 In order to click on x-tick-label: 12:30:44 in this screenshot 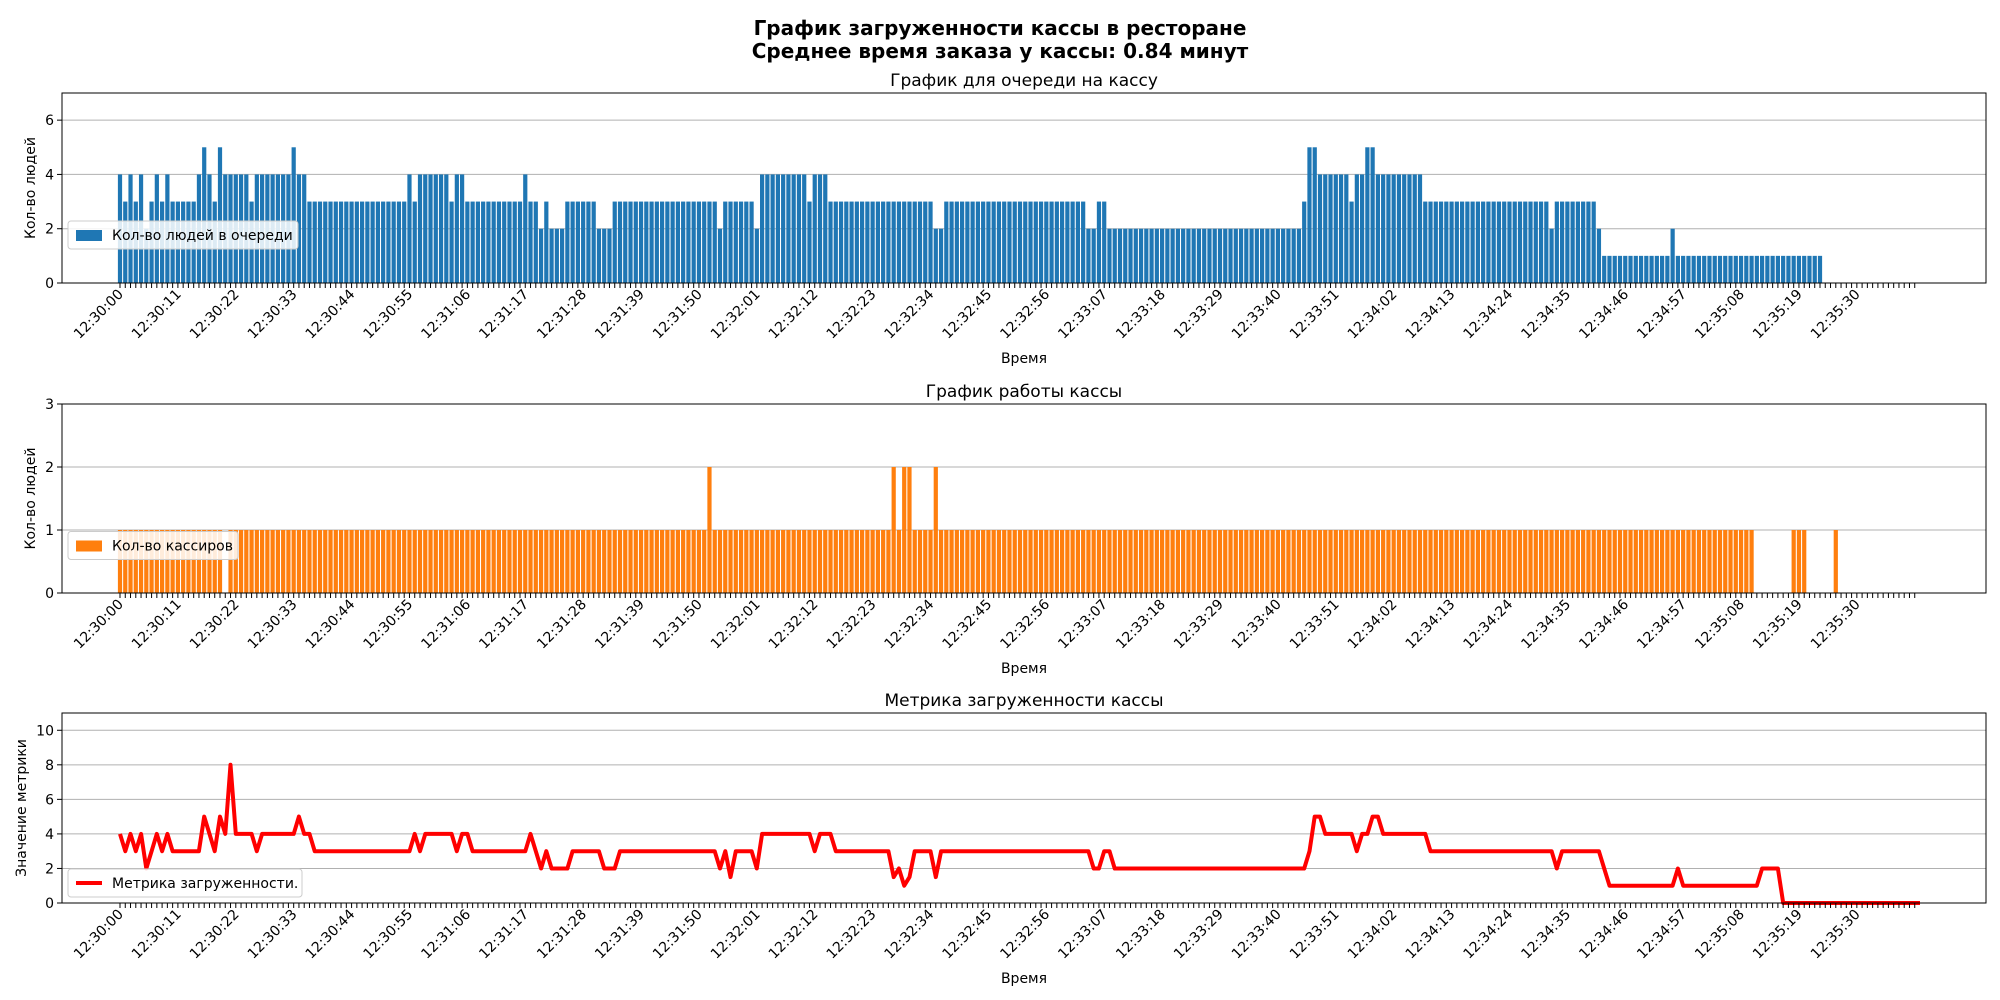, I will do `click(331, 934)`.